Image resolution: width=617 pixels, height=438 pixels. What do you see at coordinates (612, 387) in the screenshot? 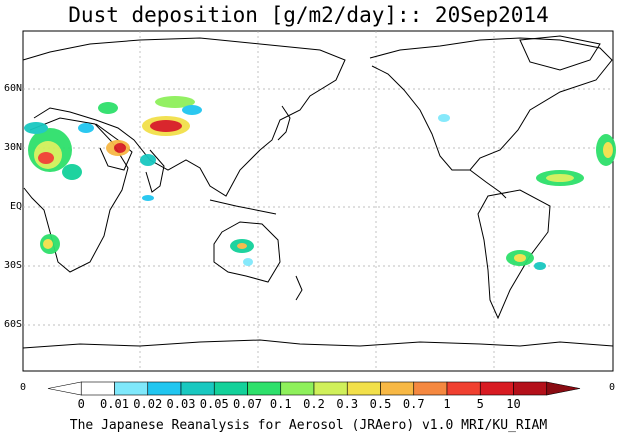
I see `corner-label-right: 0` at bounding box center [612, 387].